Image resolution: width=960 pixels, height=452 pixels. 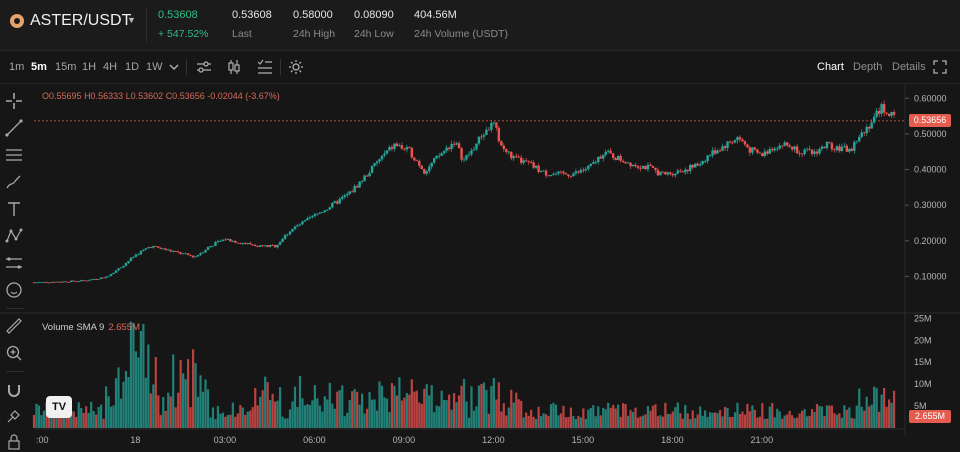 What do you see at coordinates (14, 236) in the screenshot?
I see `pattern-tool-icon` at bounding box center [14, 236].